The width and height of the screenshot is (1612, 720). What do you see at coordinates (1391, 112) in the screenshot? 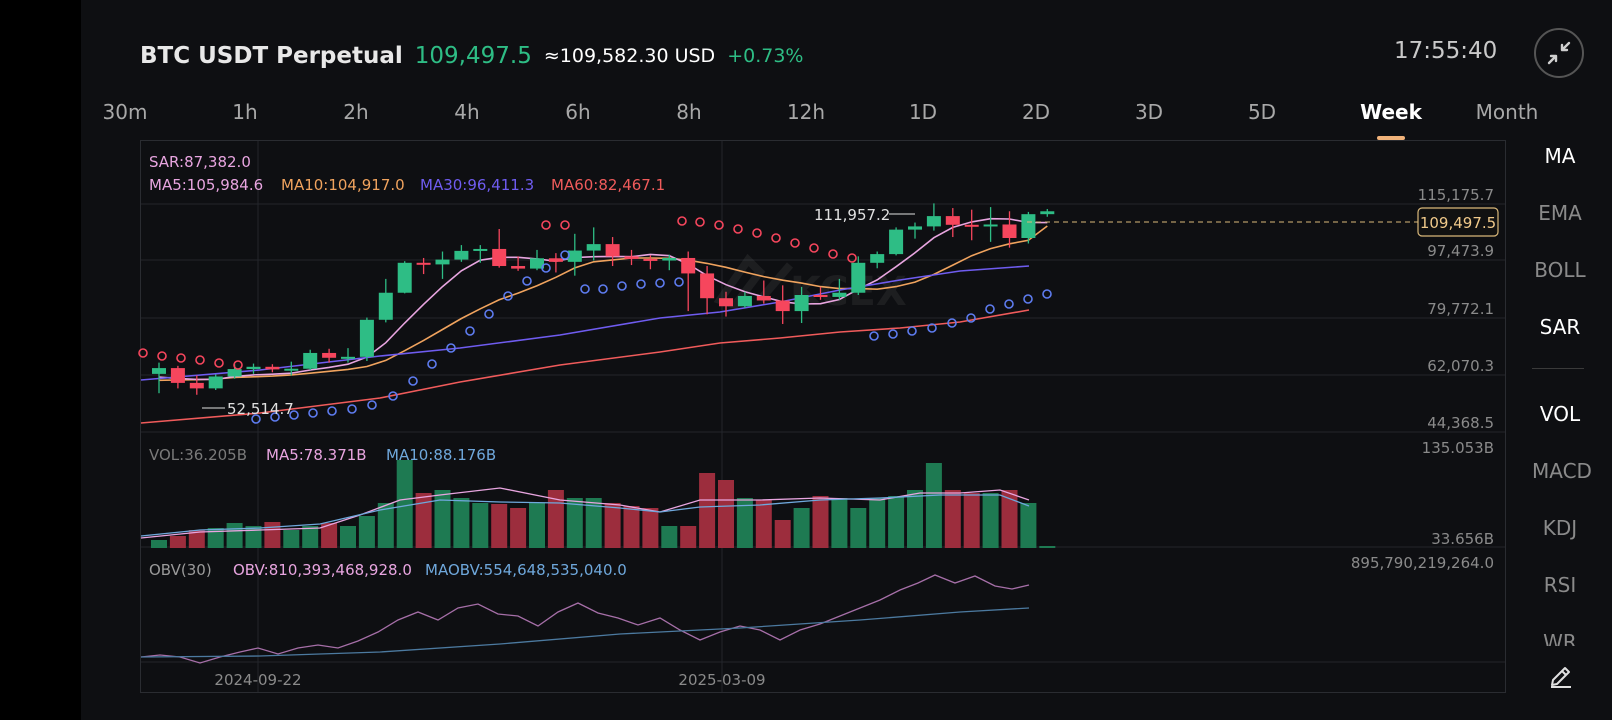
I see `tab-week: Week` at bounding box center [1391, 112].